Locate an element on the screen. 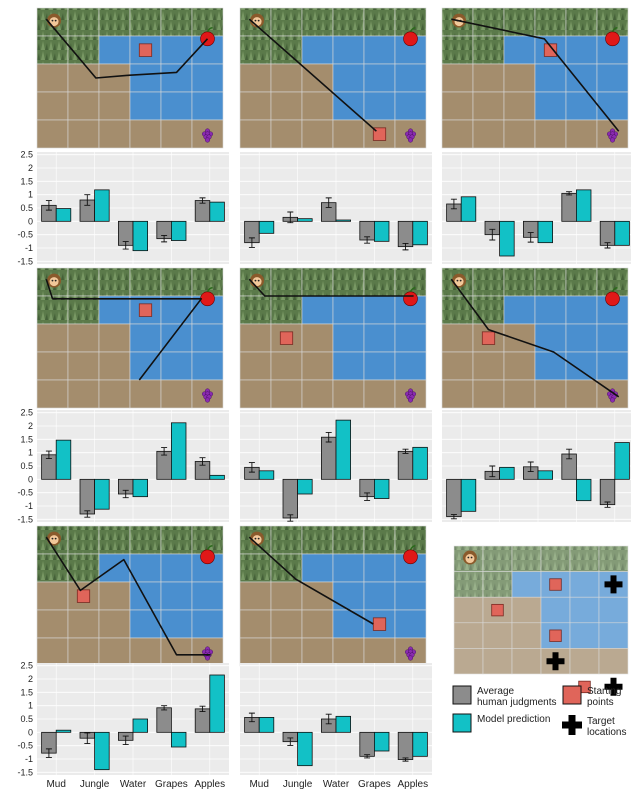 Image resolution: width=631 pixels, height=795 pixels. chart-8: Mud Jungle Water Grapes Apples is located at coordinates (336, 726).